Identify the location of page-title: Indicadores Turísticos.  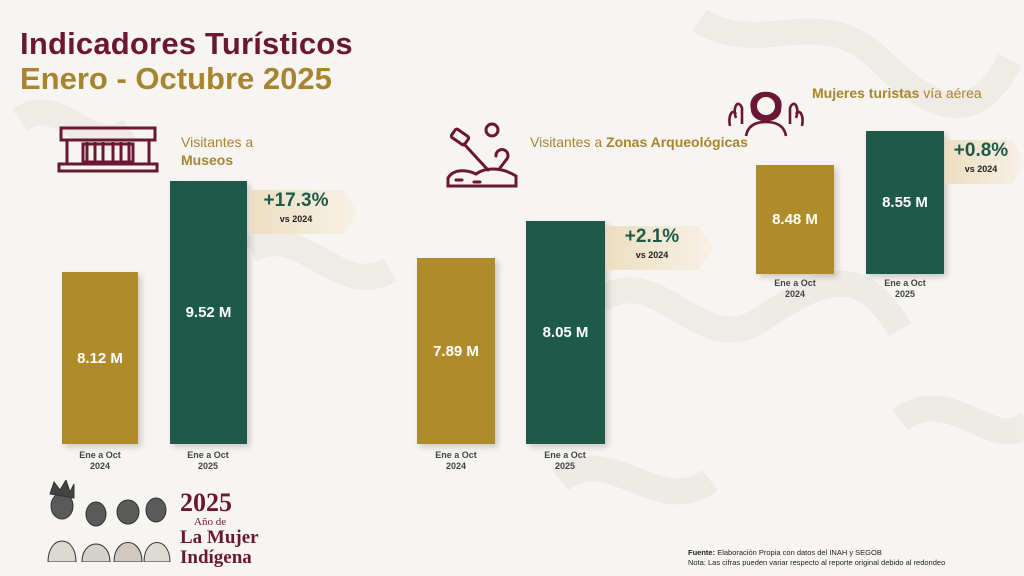
(186, 43).